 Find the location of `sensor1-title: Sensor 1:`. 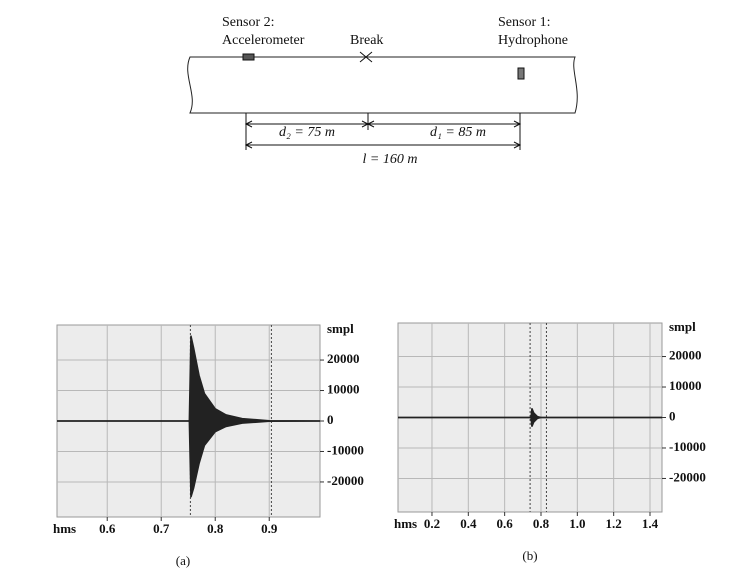

sensor1-title: Sensor 1: is located at coordinates (524, 22).